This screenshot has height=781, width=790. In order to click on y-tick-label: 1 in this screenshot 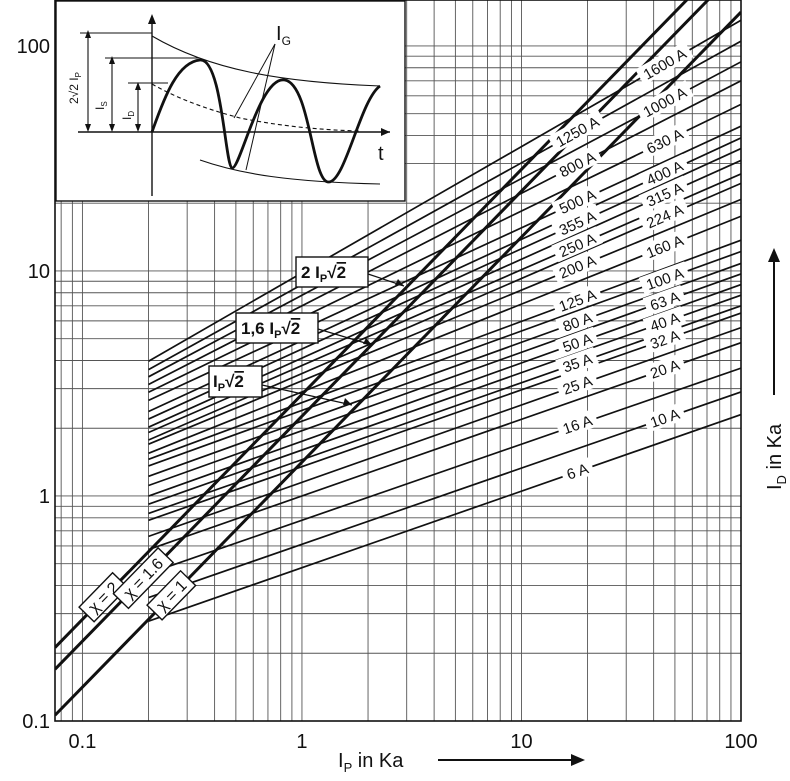, I will do `click(44, 497)`.